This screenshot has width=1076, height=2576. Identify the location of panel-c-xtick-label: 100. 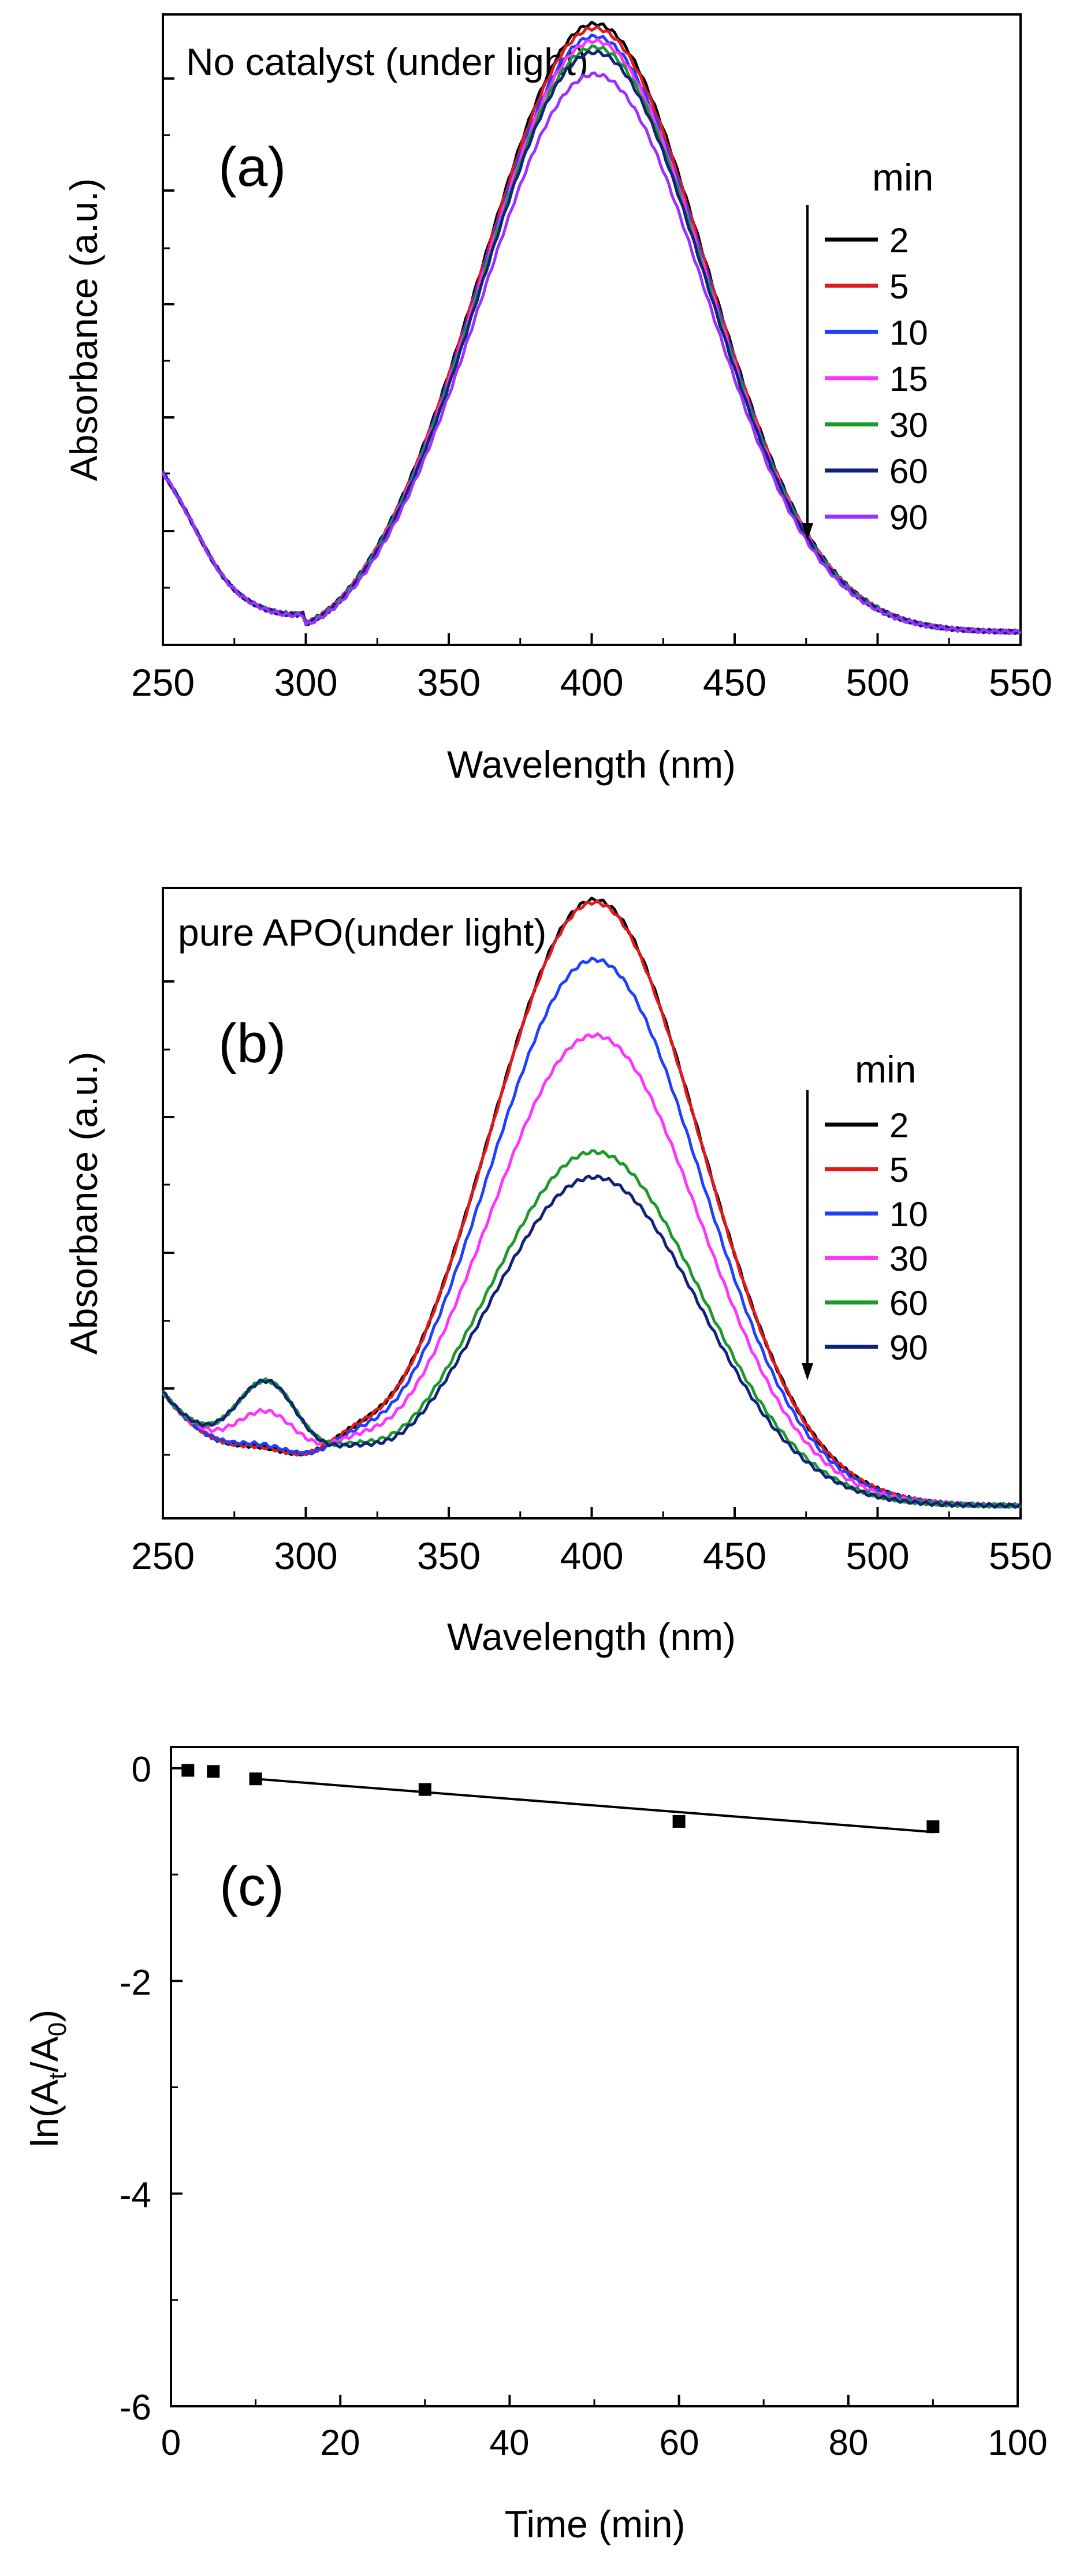
(1018, 2443).